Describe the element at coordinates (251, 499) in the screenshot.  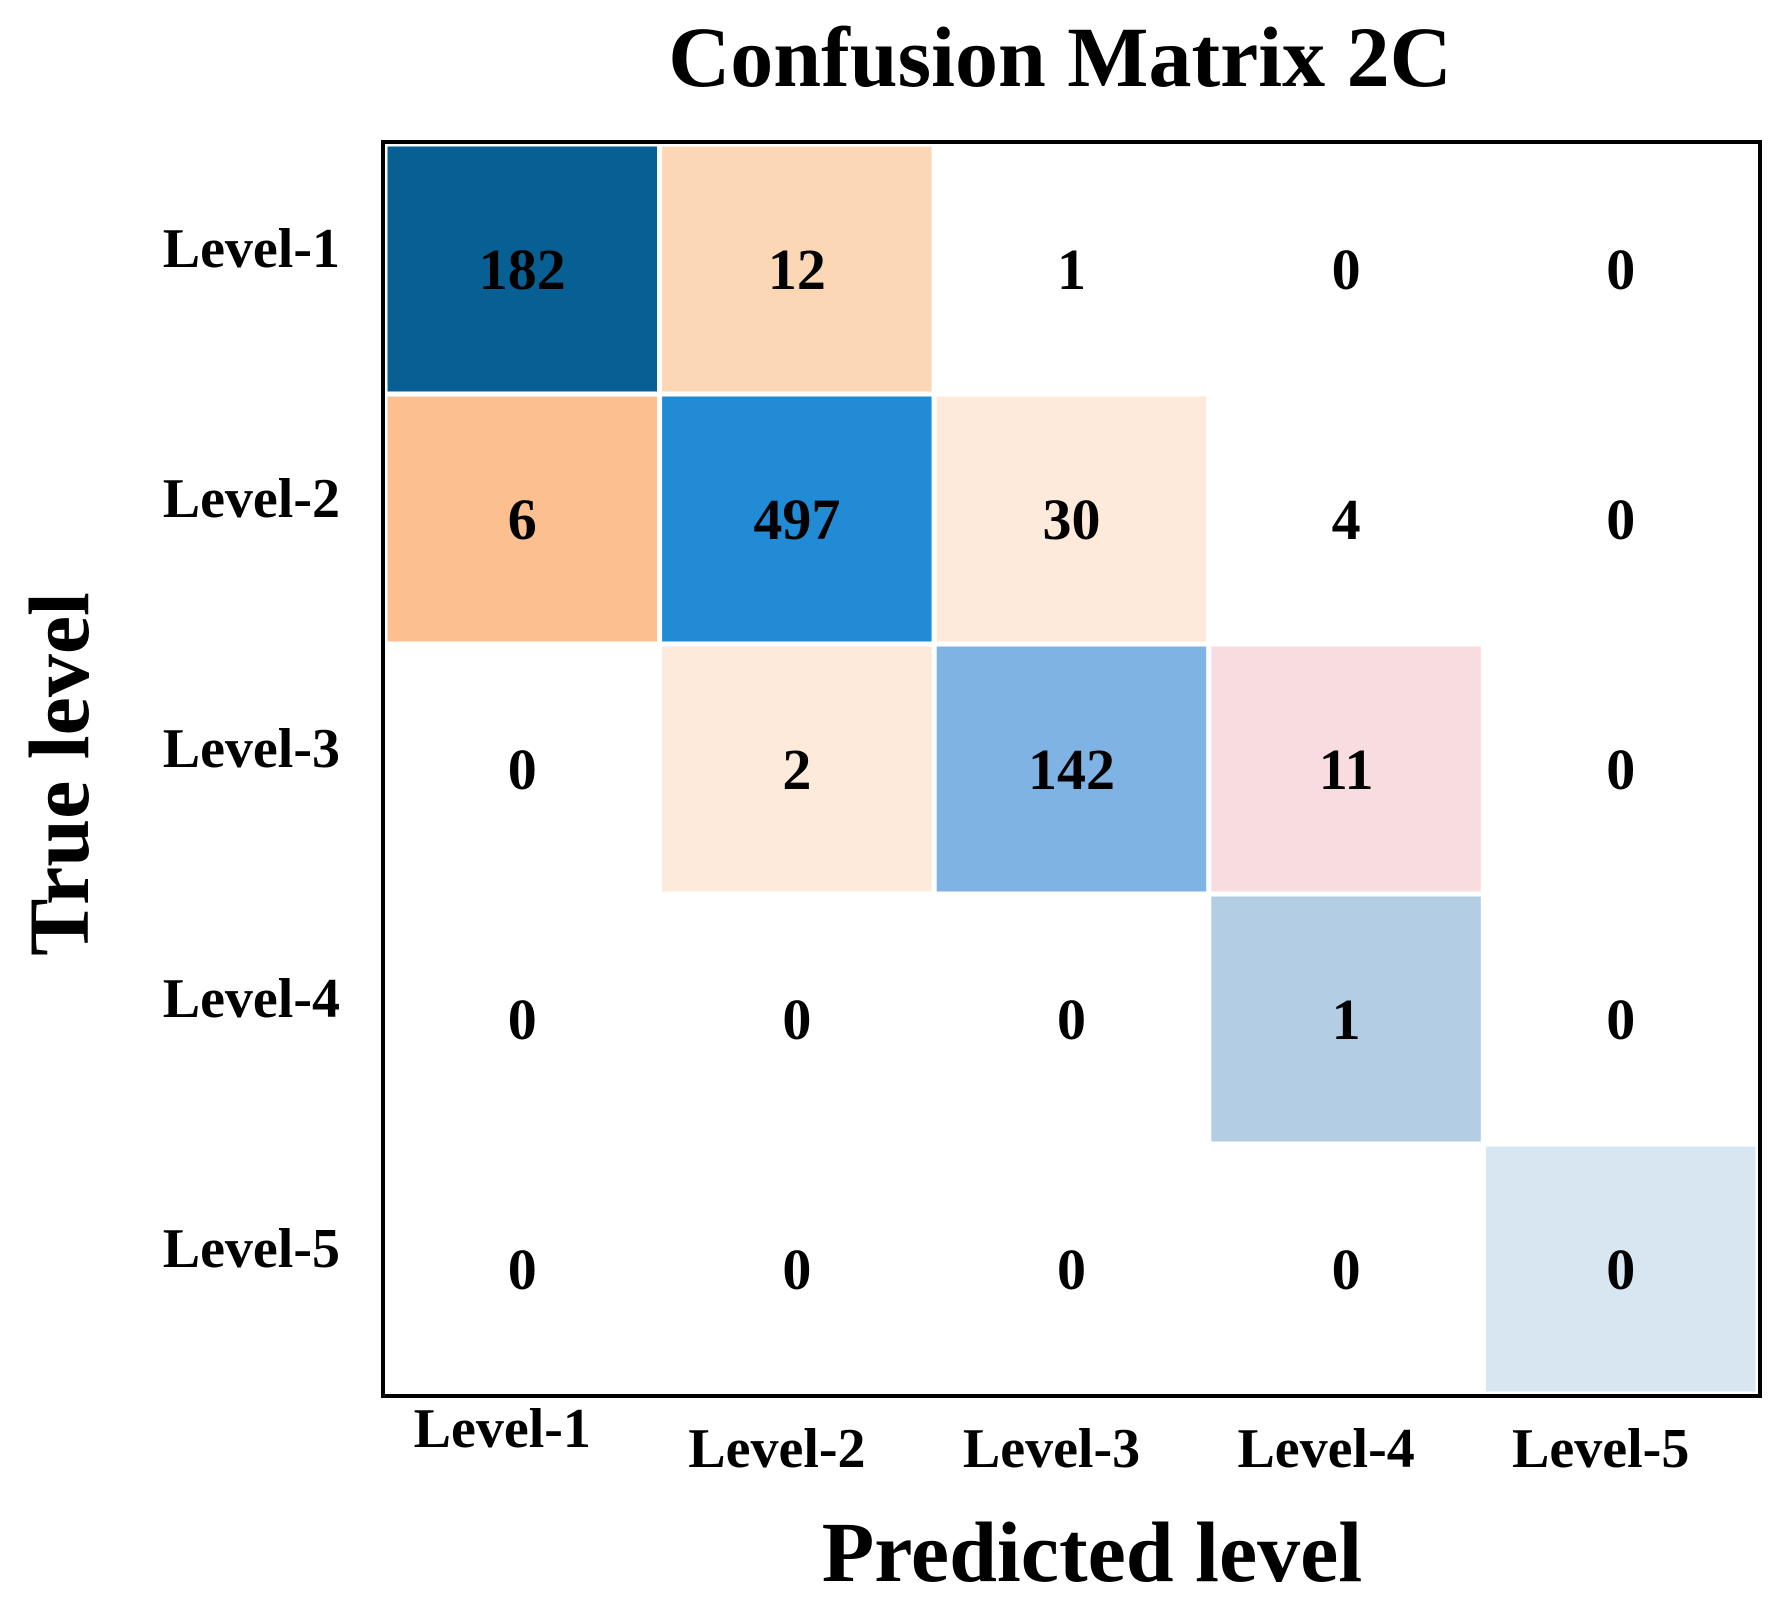
I see `y-tick-label-2: Level-2` at that location.